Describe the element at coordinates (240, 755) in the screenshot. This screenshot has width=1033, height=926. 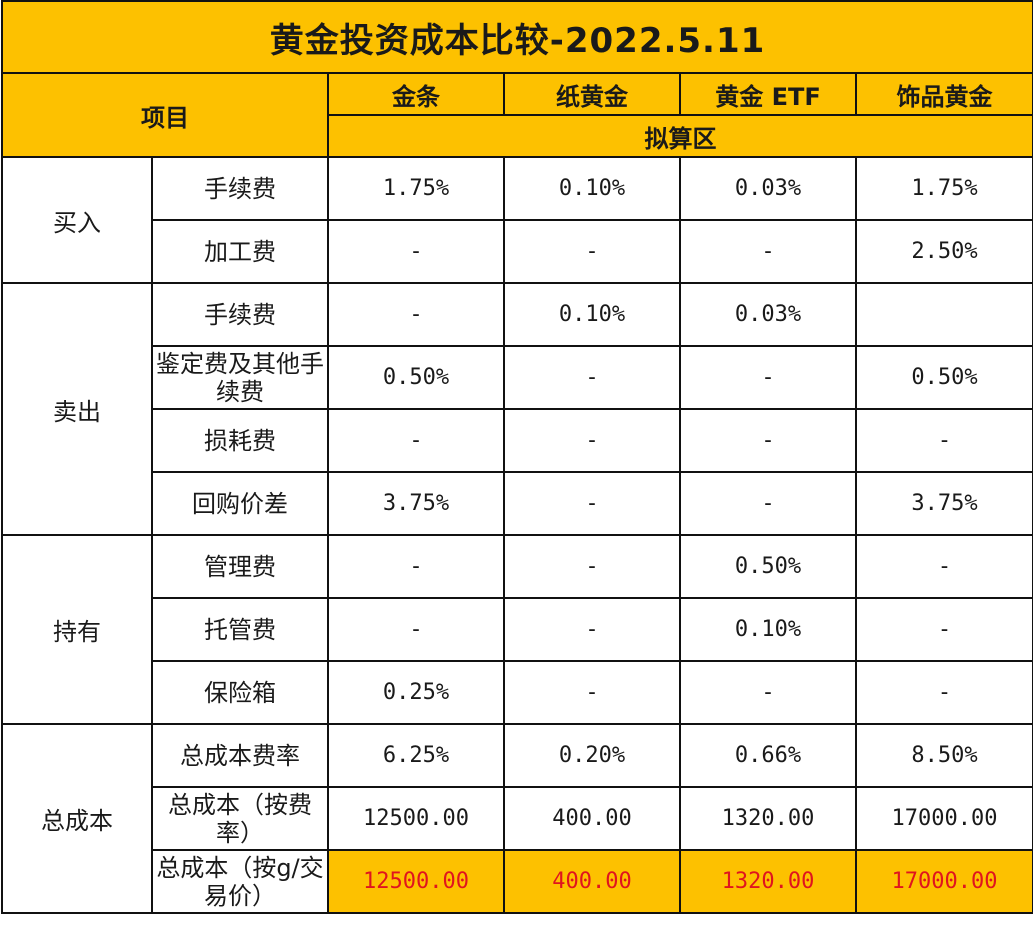
I see `row-label: 总成本费率` at that location.